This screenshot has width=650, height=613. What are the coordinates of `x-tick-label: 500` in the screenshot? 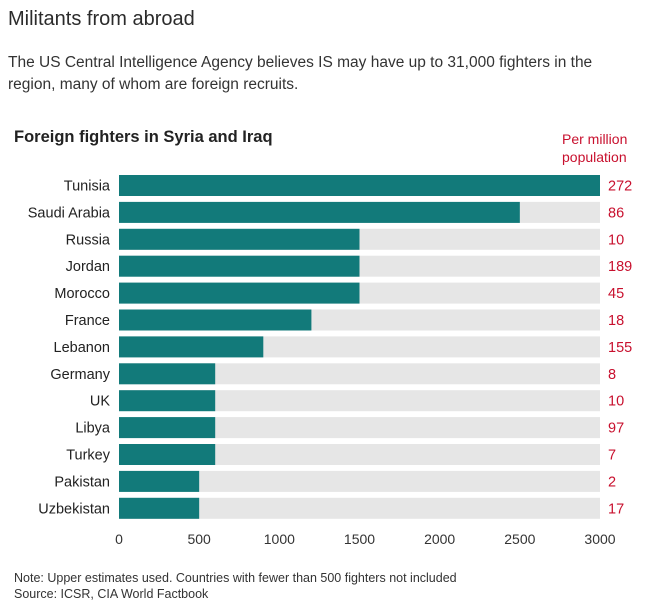 It's located at (199, 539).